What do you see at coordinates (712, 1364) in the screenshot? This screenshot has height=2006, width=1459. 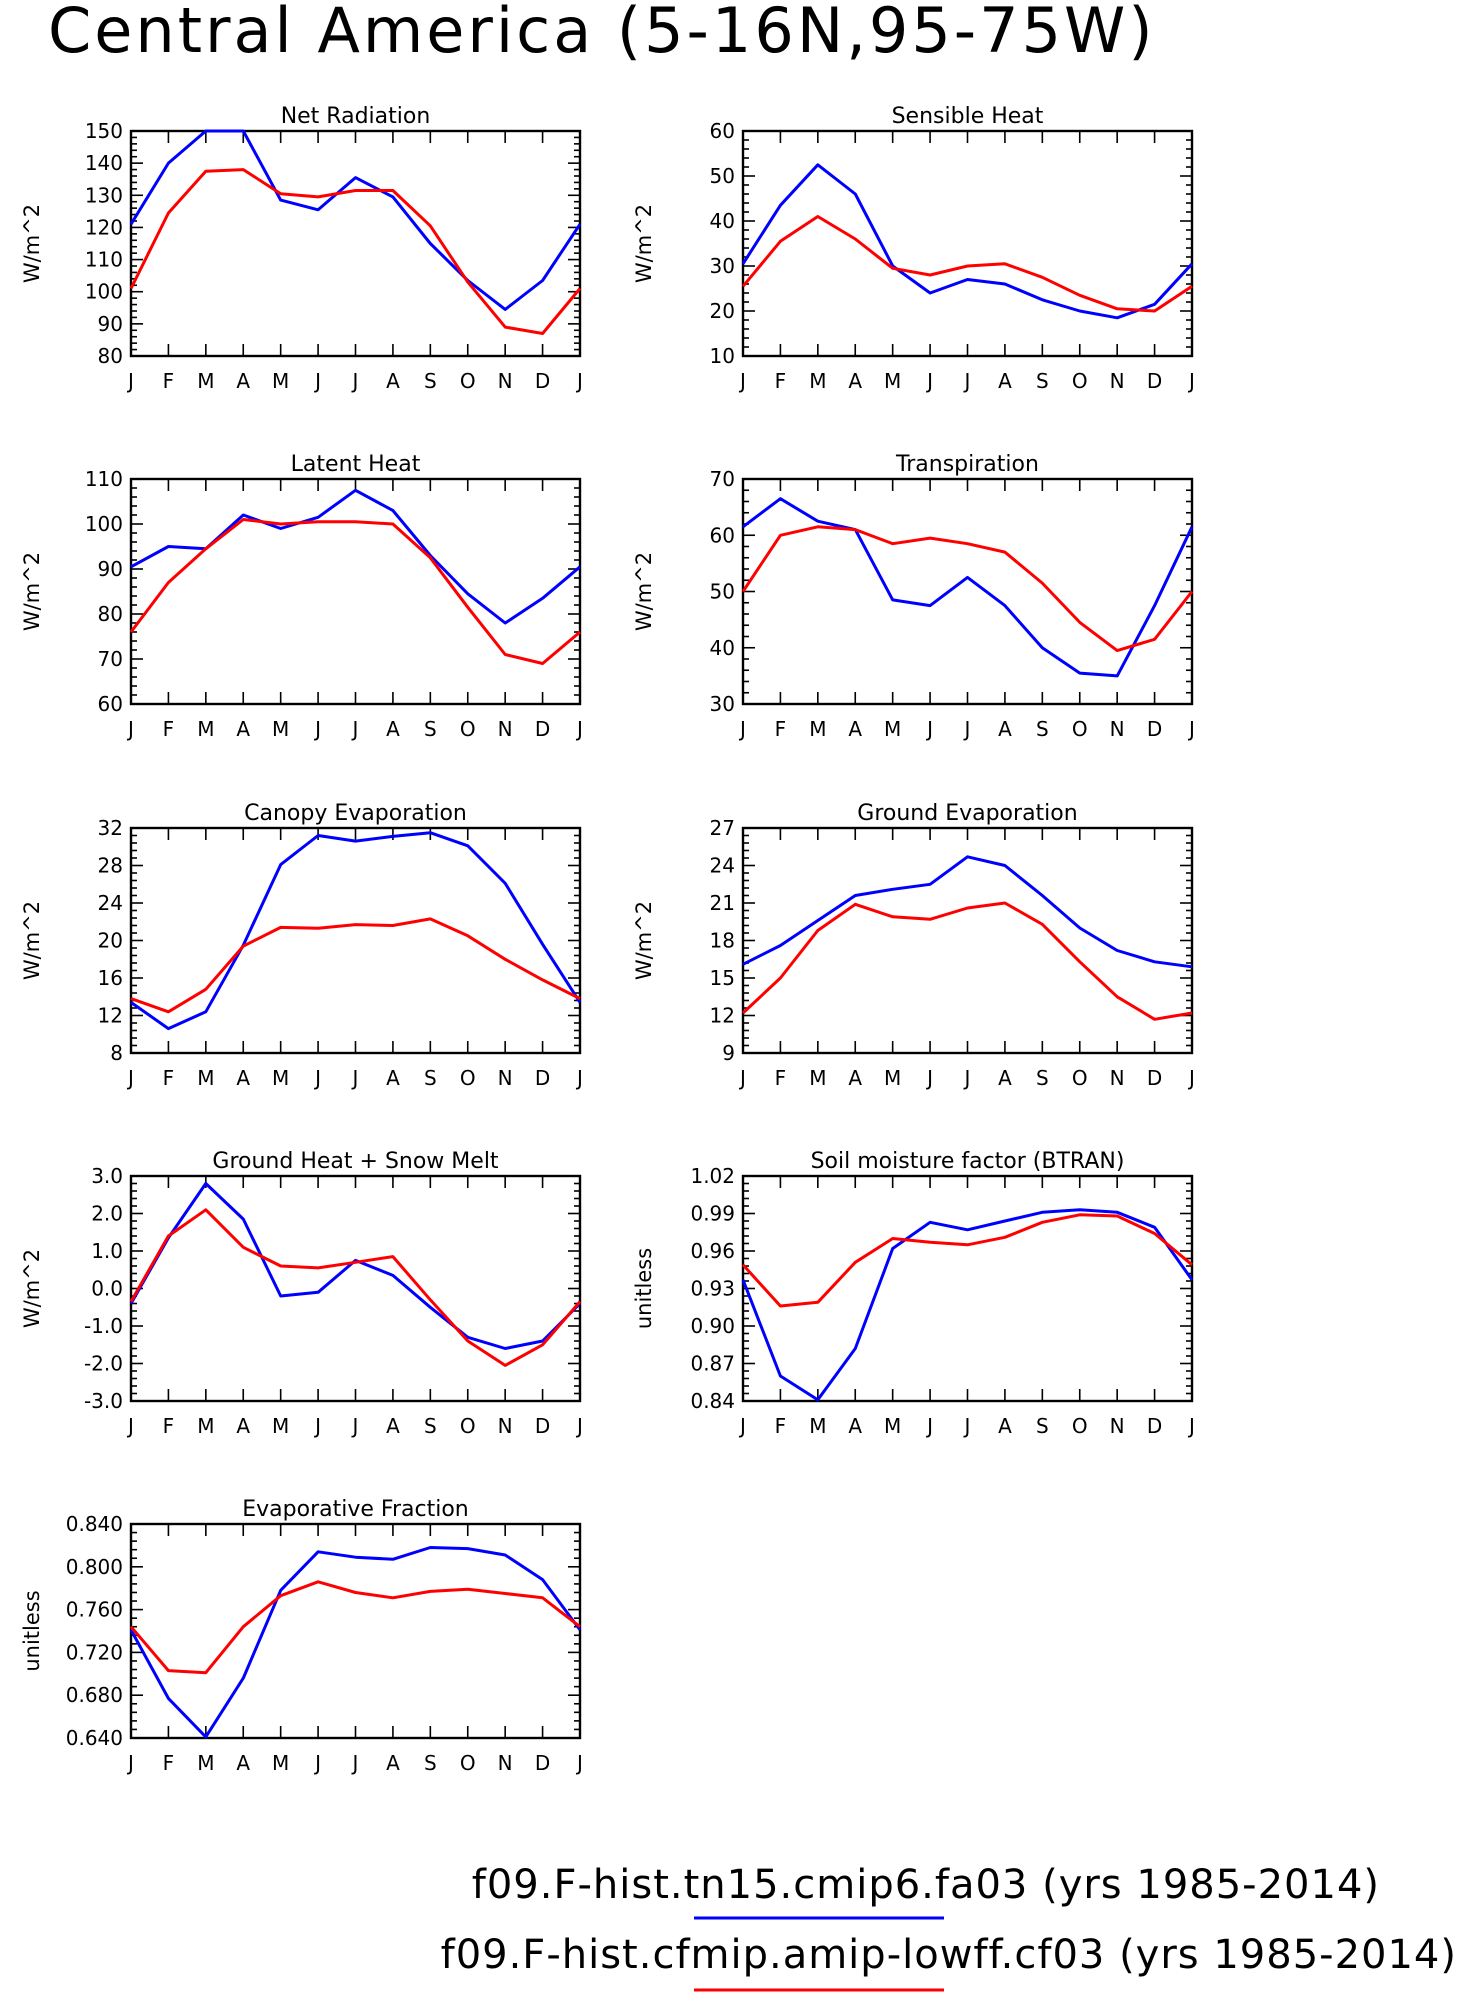 I see `y-tick-label: 0.87` at bounding box center [712, 1364].